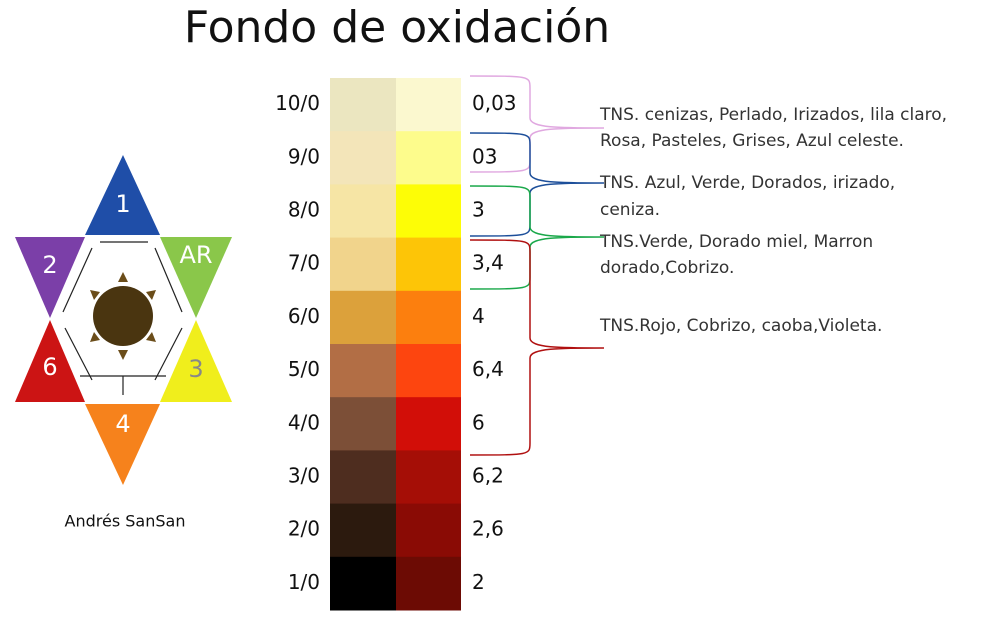 This screenshot has height=637, width=1000. I want to click on star-label: 2, so click(49, 265).